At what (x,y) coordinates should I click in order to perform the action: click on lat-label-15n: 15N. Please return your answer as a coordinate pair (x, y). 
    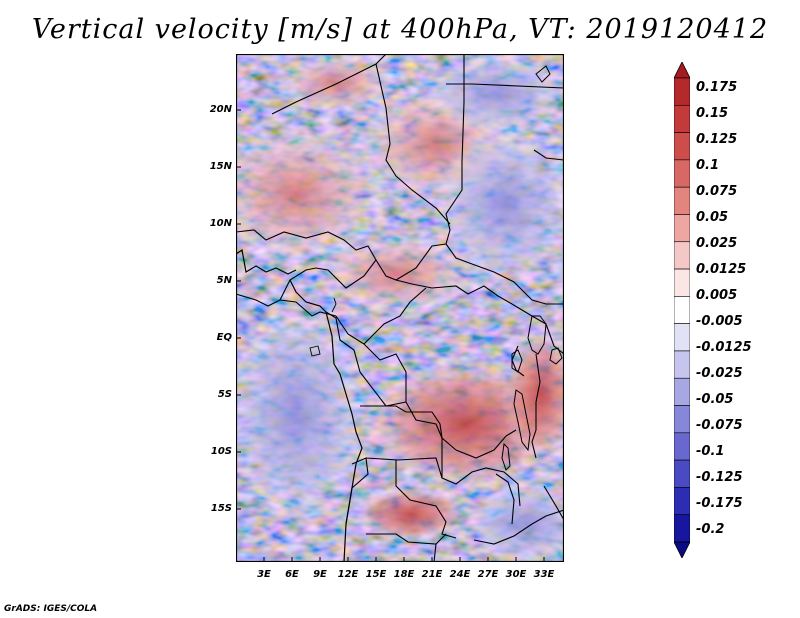
    Looking at the image, I should click on (220, 166).